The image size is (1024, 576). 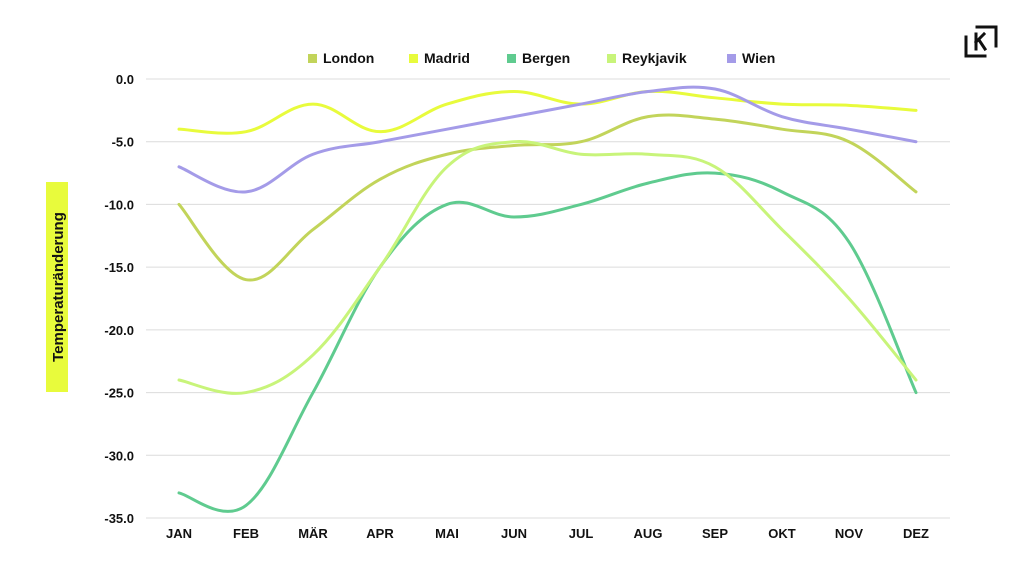 What do you see at coordinates (758, 58) in the screenshot?
I see `legend-label: Wien` at bounding box center [758, 58].